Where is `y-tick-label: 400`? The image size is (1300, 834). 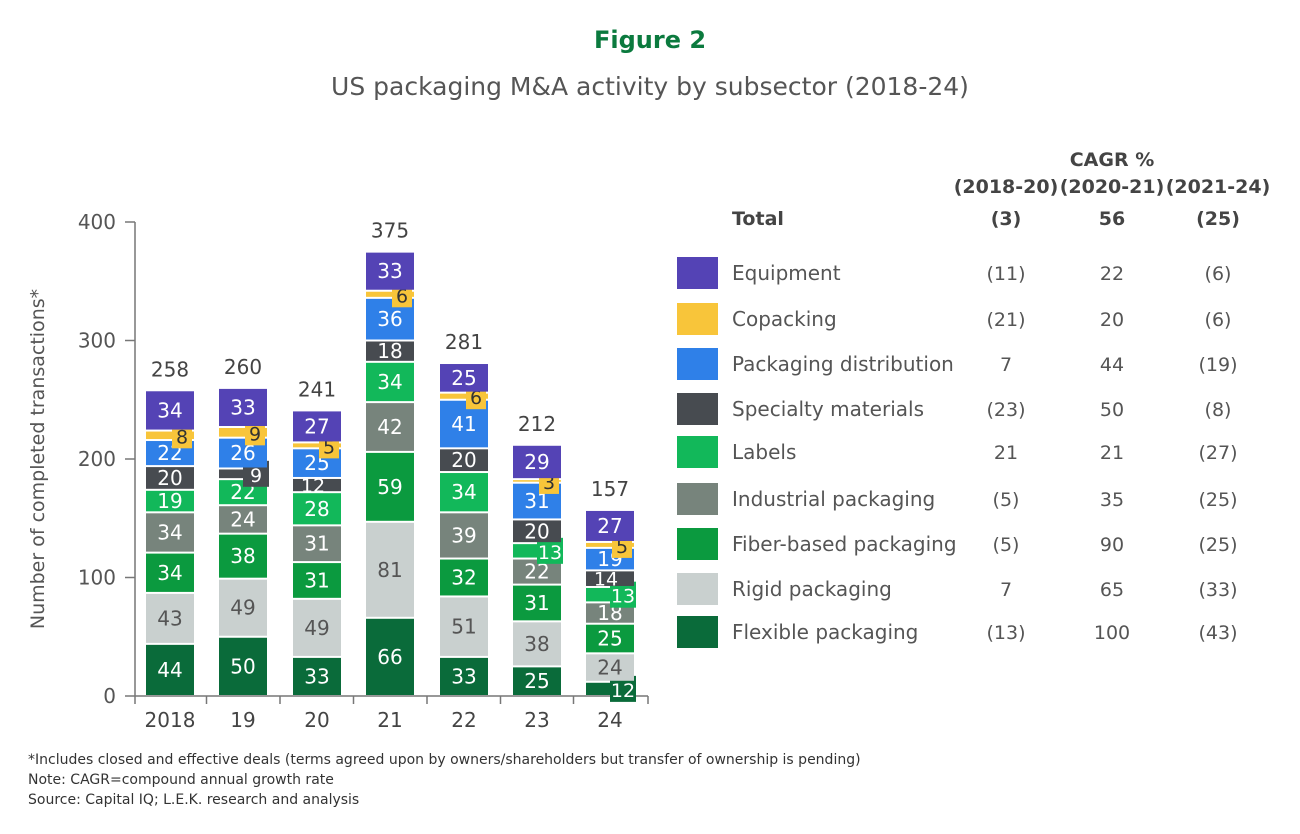 y-tick-label: 400 is located at coordinates (97, 222).